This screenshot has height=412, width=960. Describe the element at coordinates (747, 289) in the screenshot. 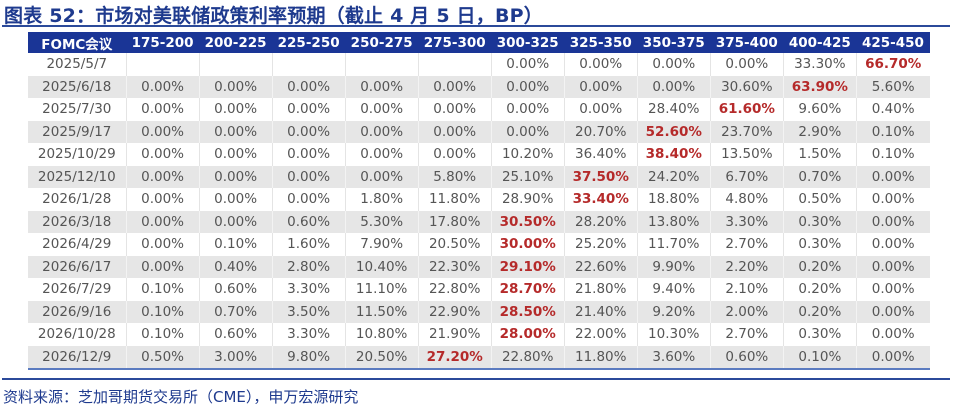

I see `probability-cell: 2.10%` at that location.